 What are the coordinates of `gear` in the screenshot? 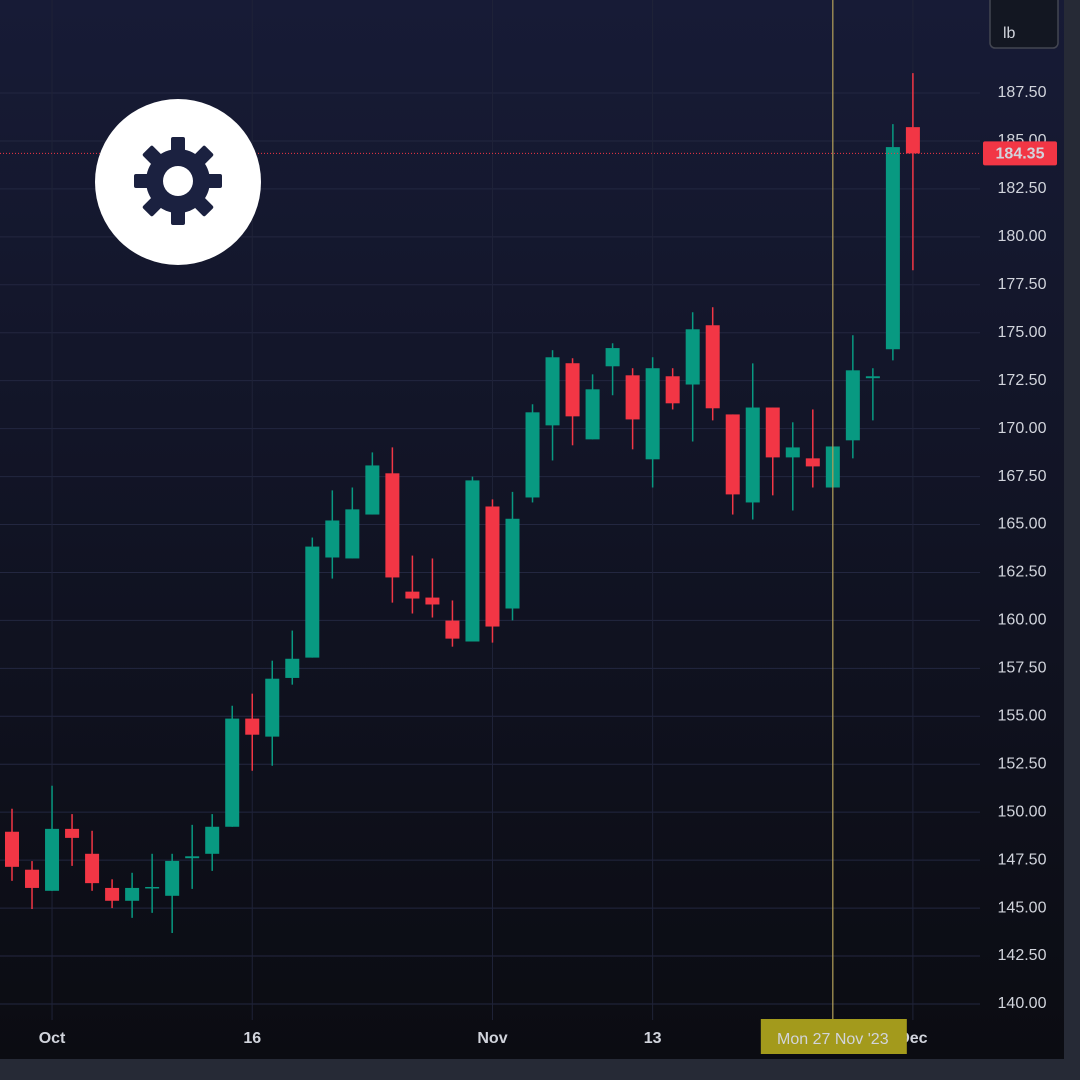 It's located at (178, 181).